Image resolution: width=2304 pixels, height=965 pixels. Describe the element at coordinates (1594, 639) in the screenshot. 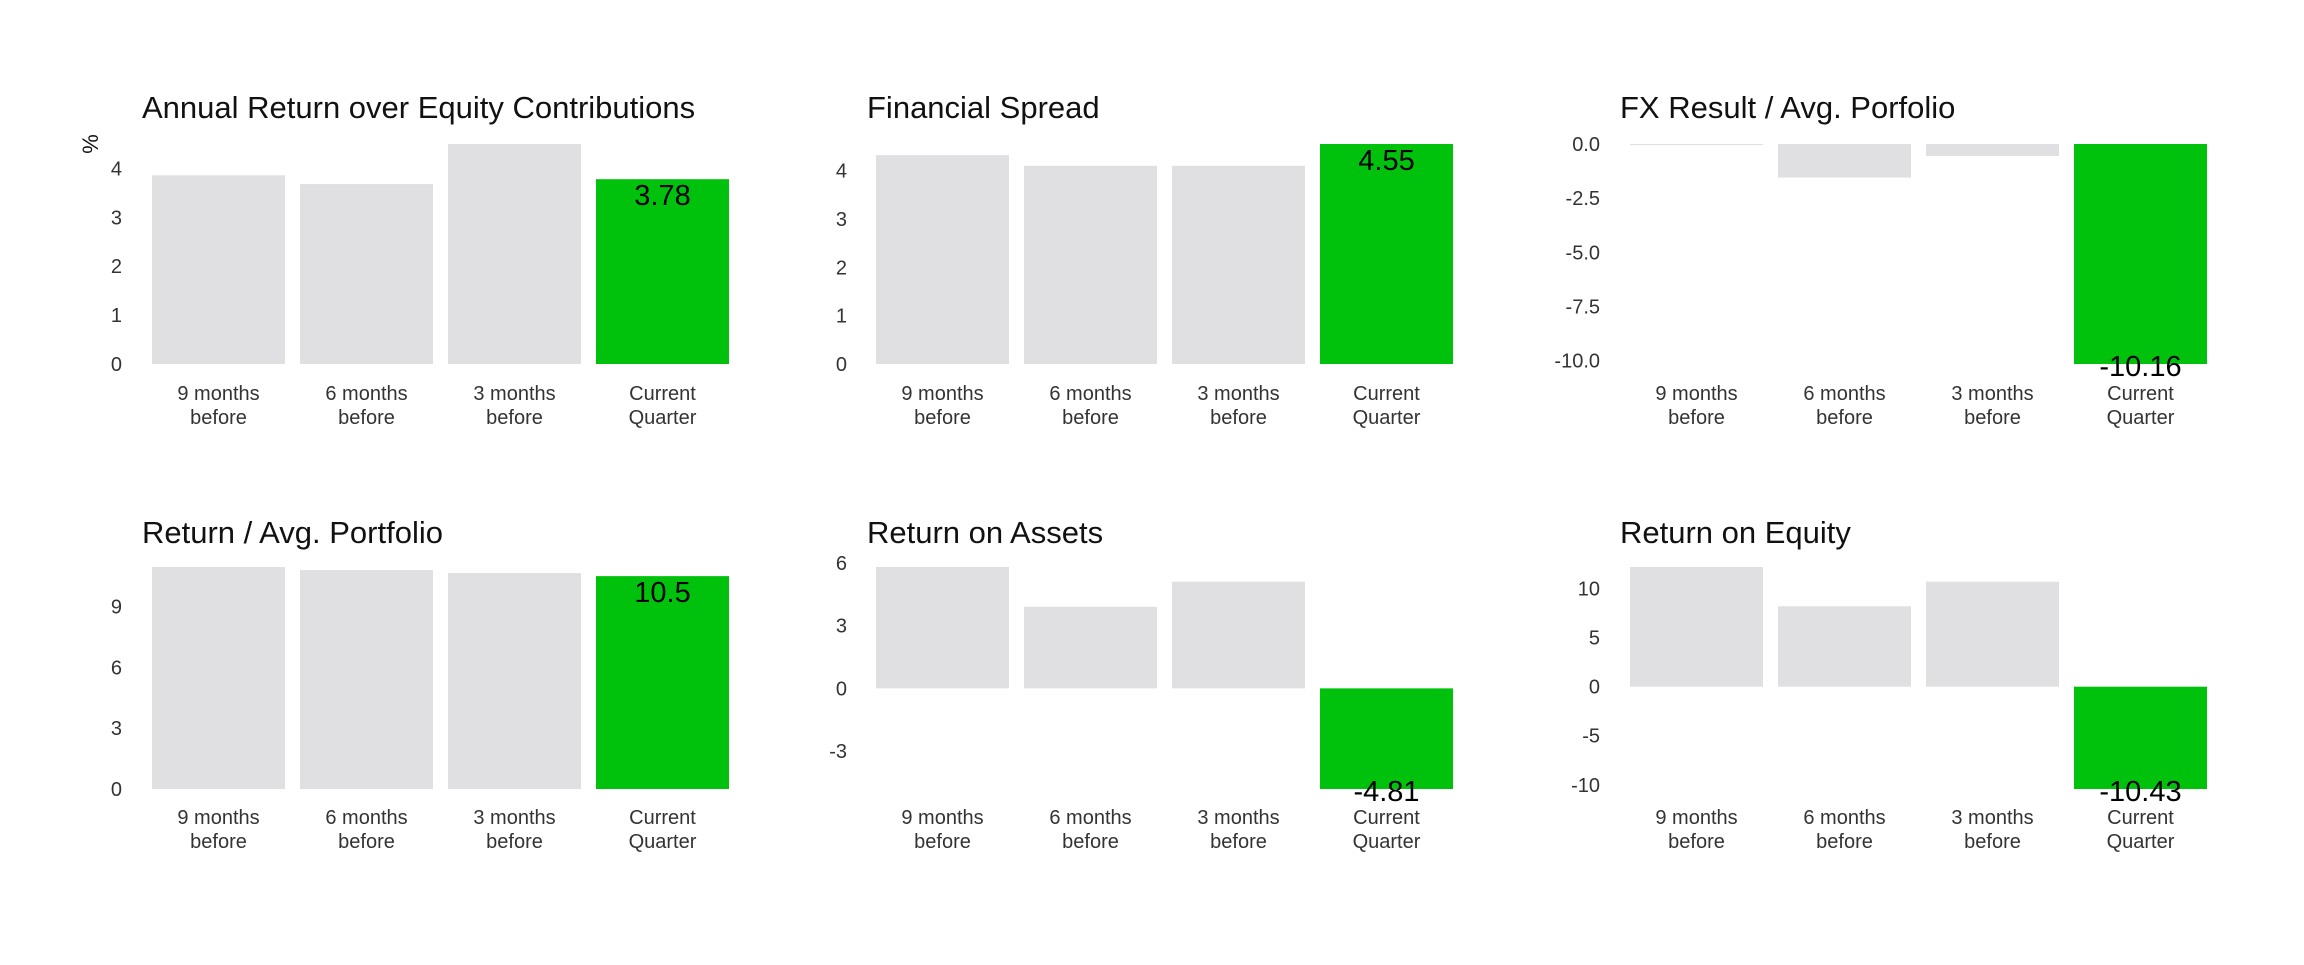

I see `y-tick-label: 5` at that location.